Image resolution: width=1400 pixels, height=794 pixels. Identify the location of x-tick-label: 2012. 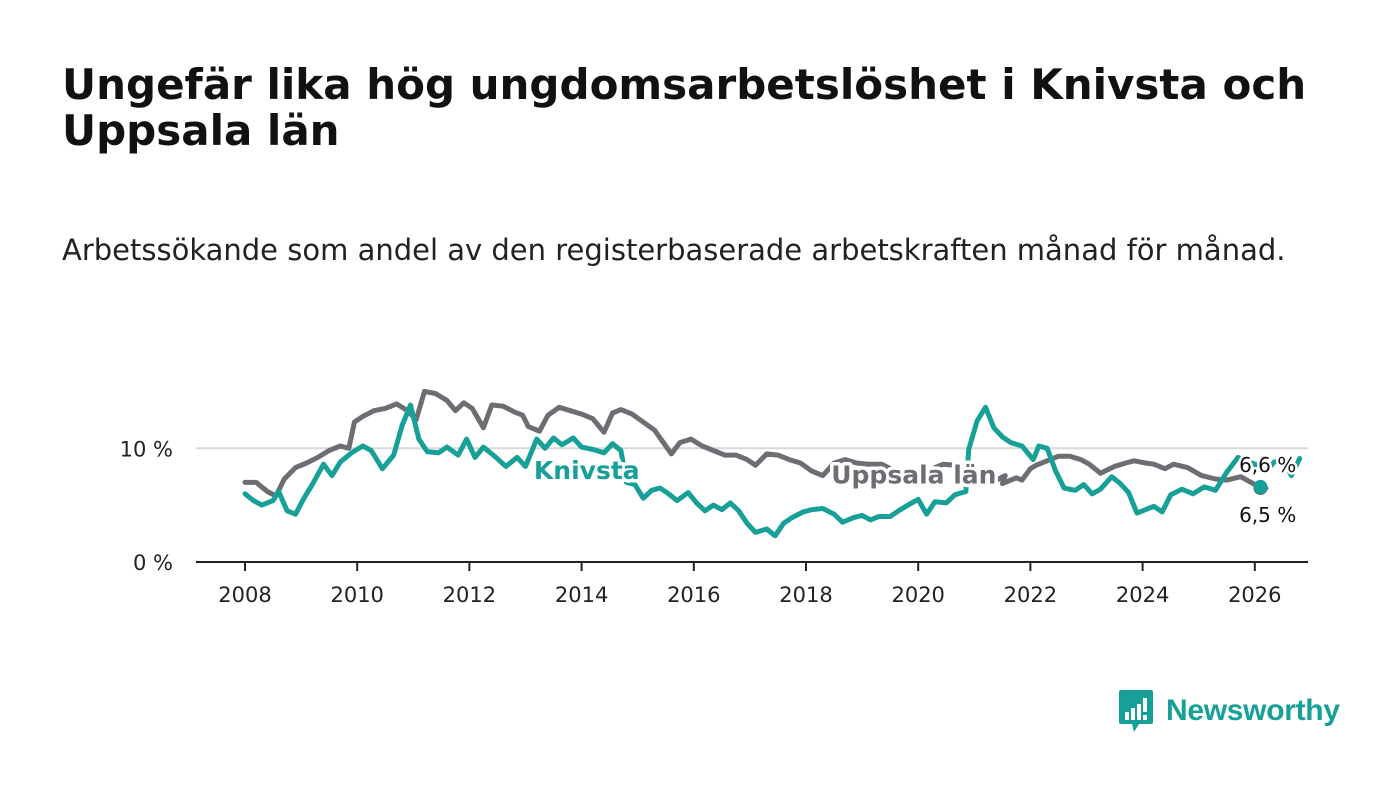
(469, 595).